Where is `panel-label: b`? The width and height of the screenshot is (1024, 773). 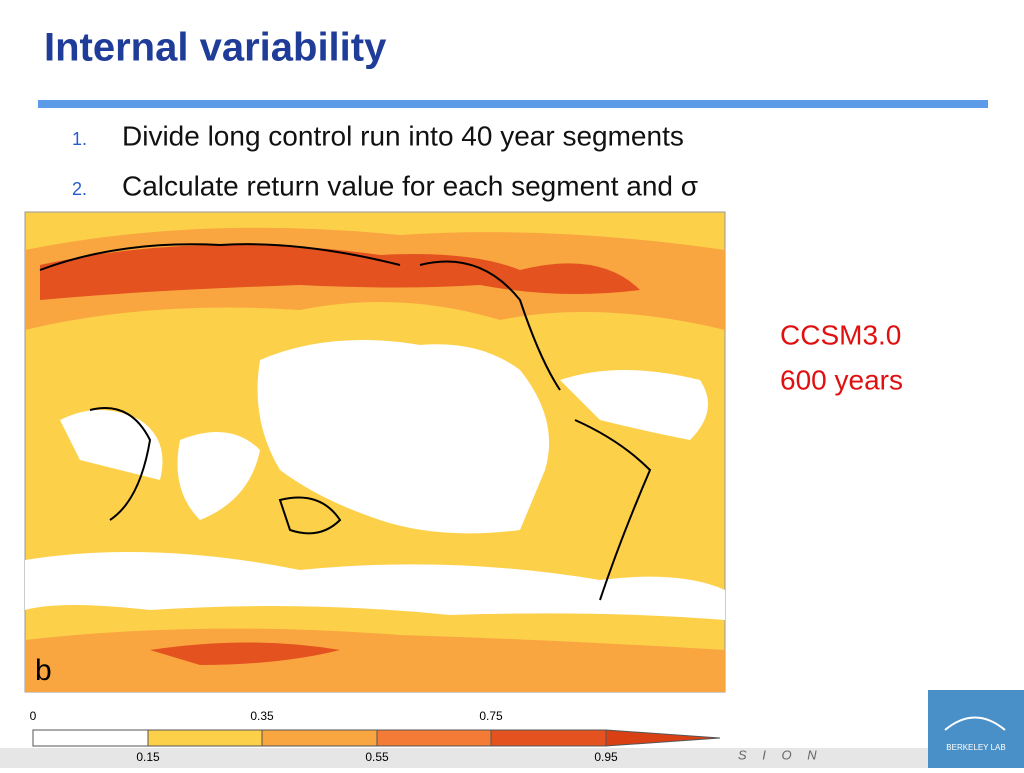 panel-label: b is located at coordinates (43, 670).